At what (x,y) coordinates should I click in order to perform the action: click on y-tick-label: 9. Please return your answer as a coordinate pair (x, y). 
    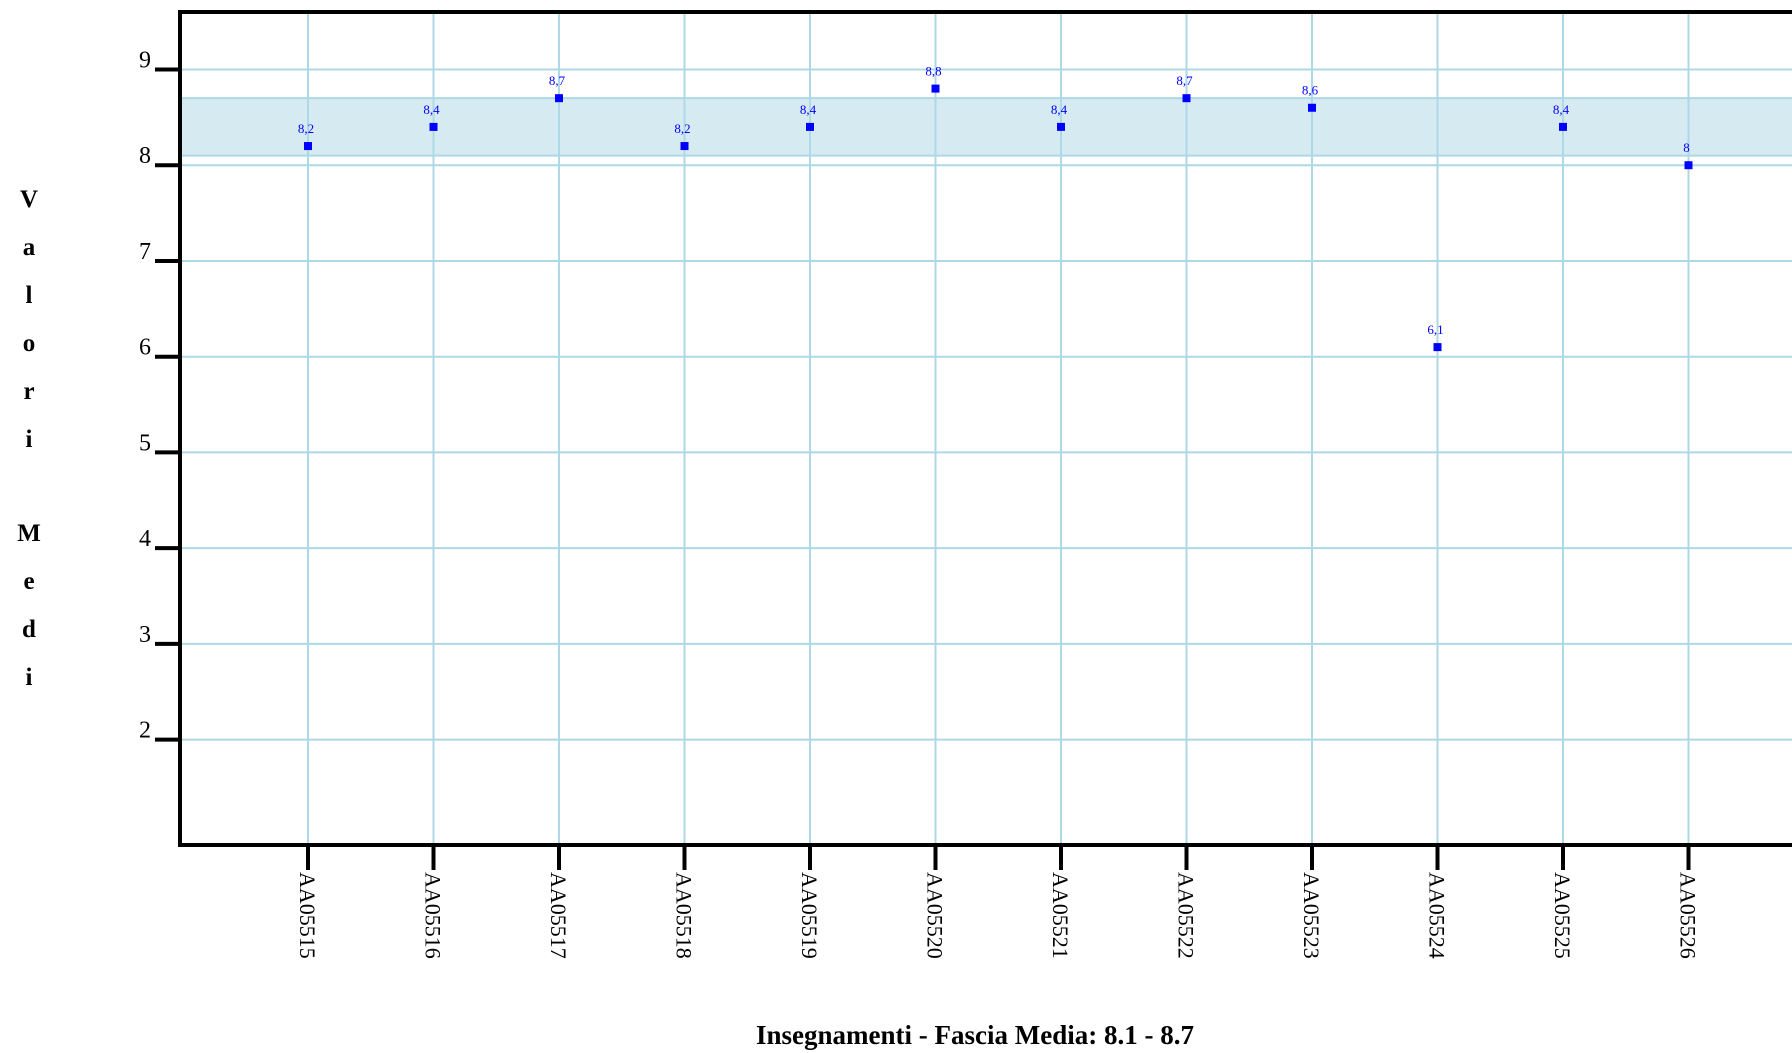
    Looking at the image, I should click on (145, 60).